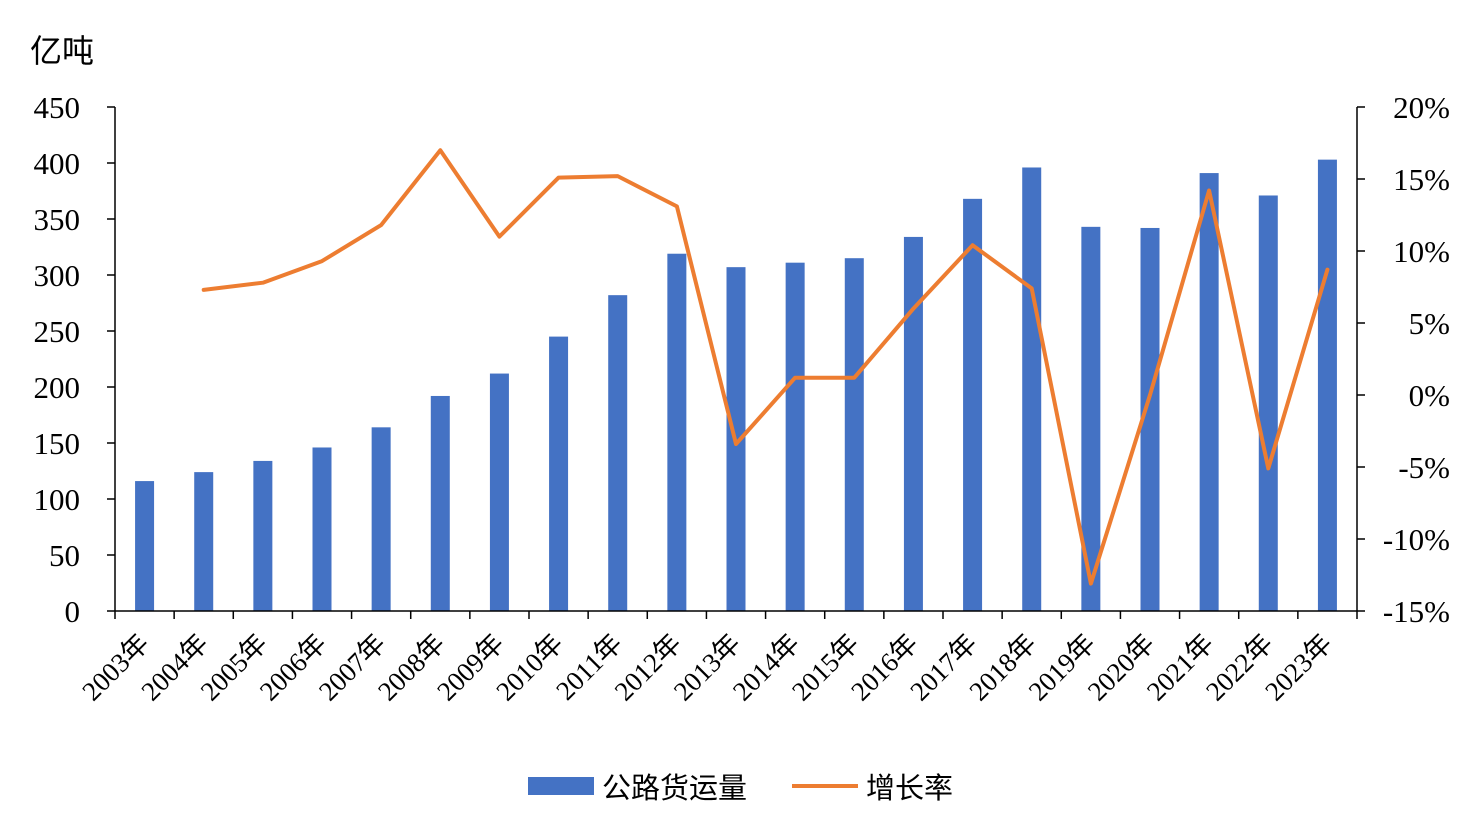 This screenshot has width=1482, height=828. Describe the element at coordinates (559, 473) in the screenshot. I see `bar-2010年` at that location.